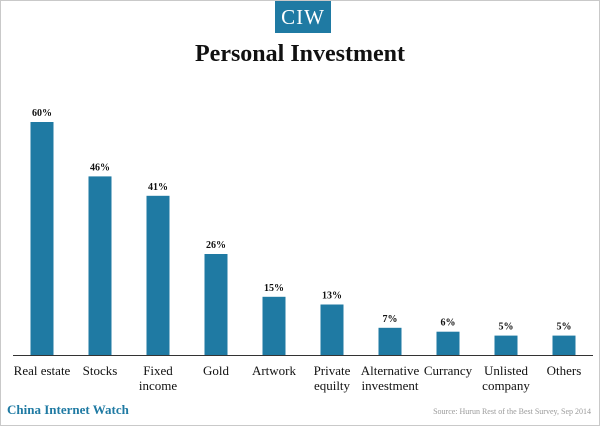  I want to click on category-label-3: Gold, so click(216, 370).